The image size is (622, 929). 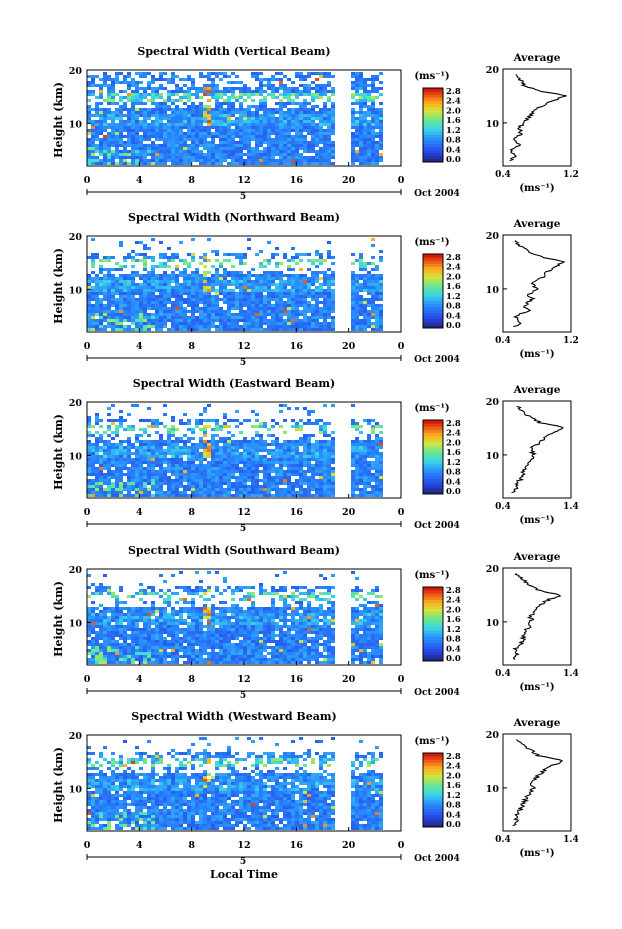 What do you see at coordinates (58, 120) in the screenshot?
I see `y-axis-label: Height (km)` at bounding box center [58, 120].